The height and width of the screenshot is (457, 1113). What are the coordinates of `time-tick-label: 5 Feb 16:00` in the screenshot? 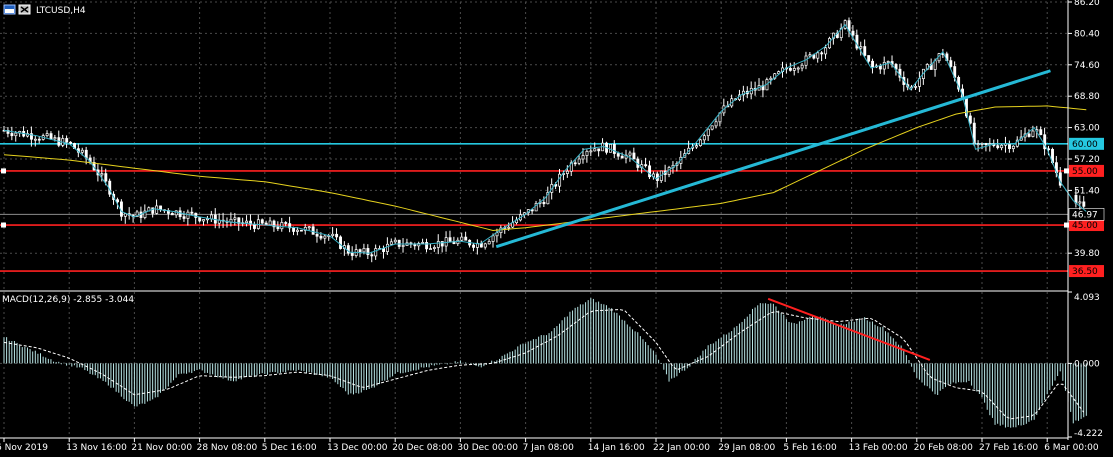 It's located at (810, 448).